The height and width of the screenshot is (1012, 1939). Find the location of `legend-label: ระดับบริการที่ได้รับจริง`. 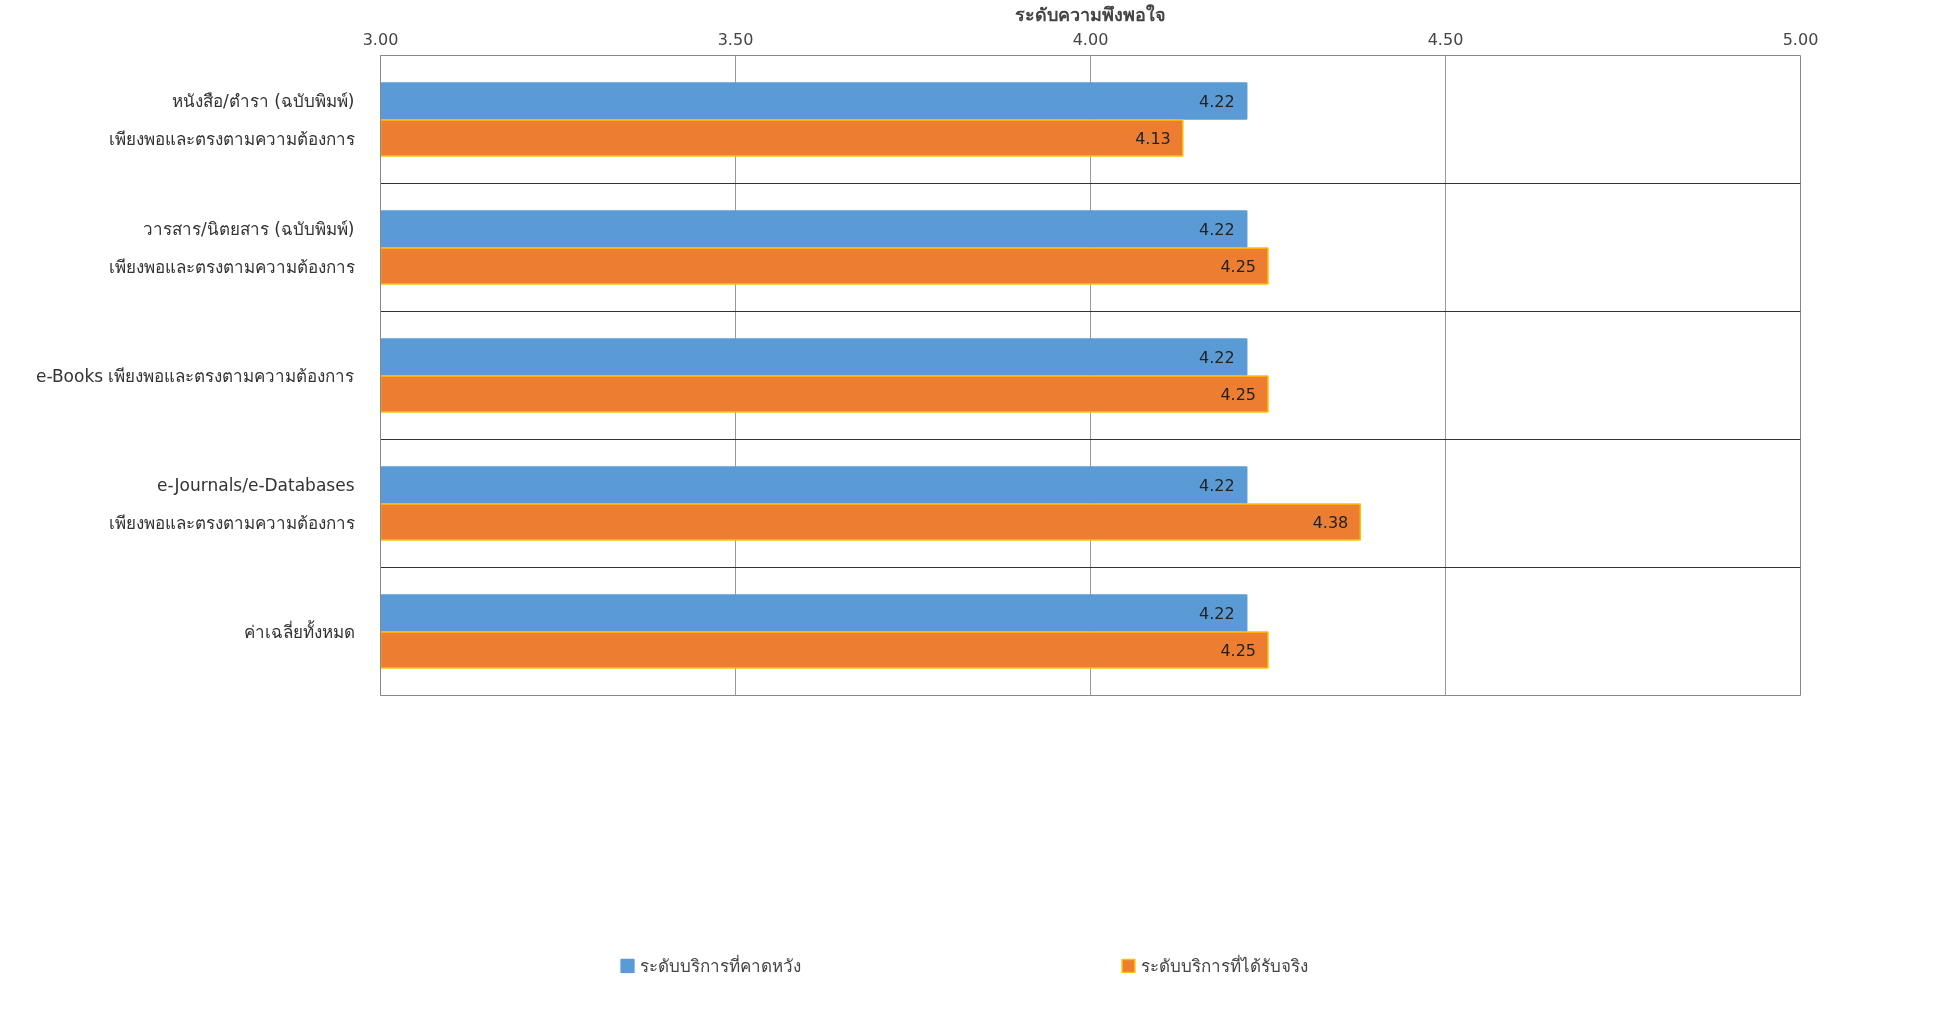

legend-label: ระดับบริการที่ได้รับจริง is located at coordinates (1225, 965).